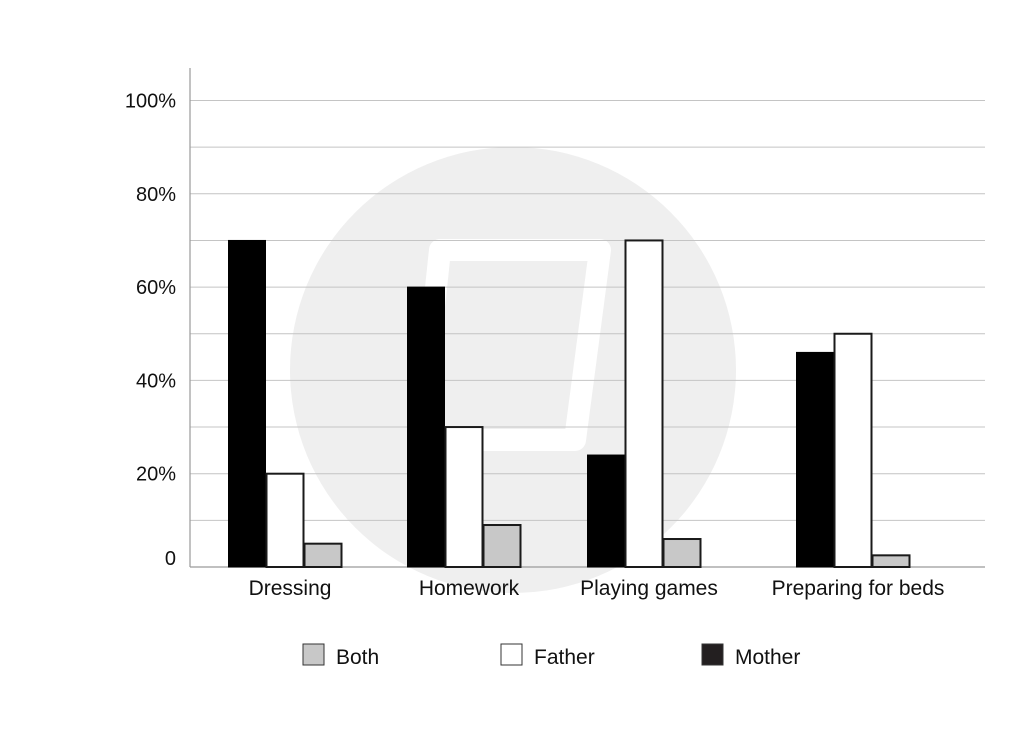 The height and width of the screenshot is (740, 1027). What do you see at coordinates (853, 450) in the screenshot?
I see `bar-father-preparing-for-beds` at bounding box center [853, 450].